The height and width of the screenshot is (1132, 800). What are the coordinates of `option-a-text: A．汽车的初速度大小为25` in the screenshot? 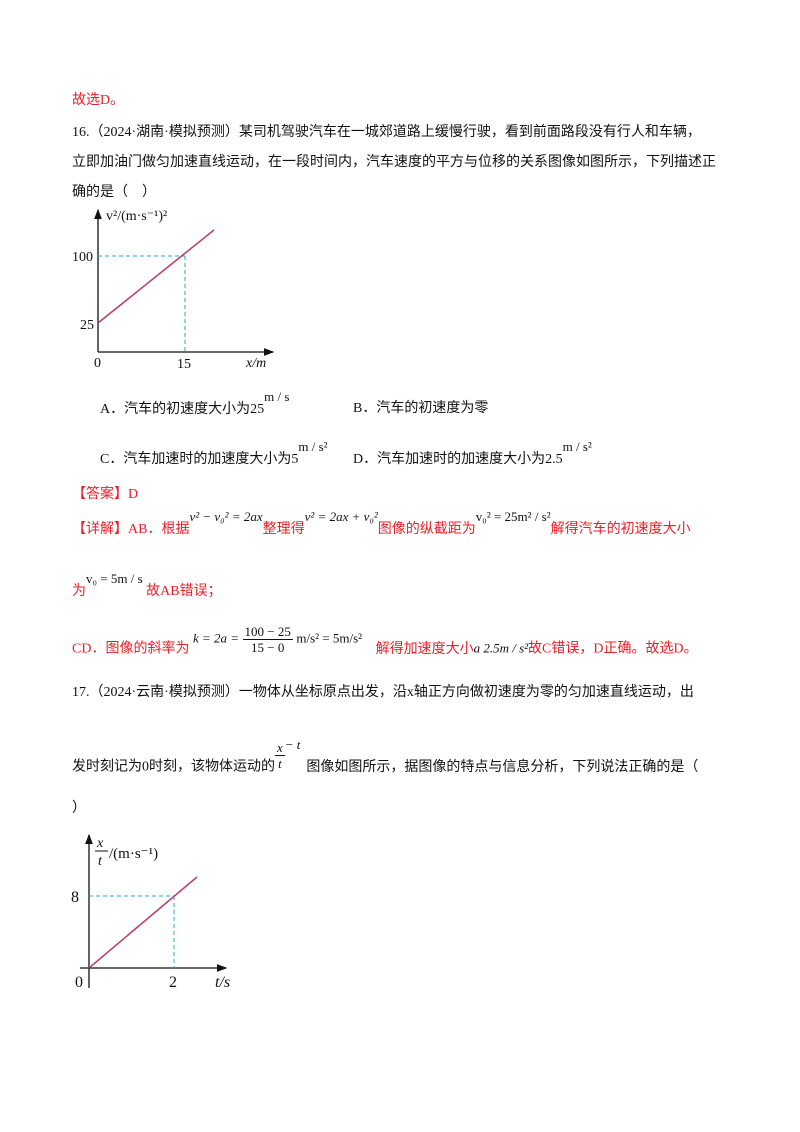 It's located at (182, 409).